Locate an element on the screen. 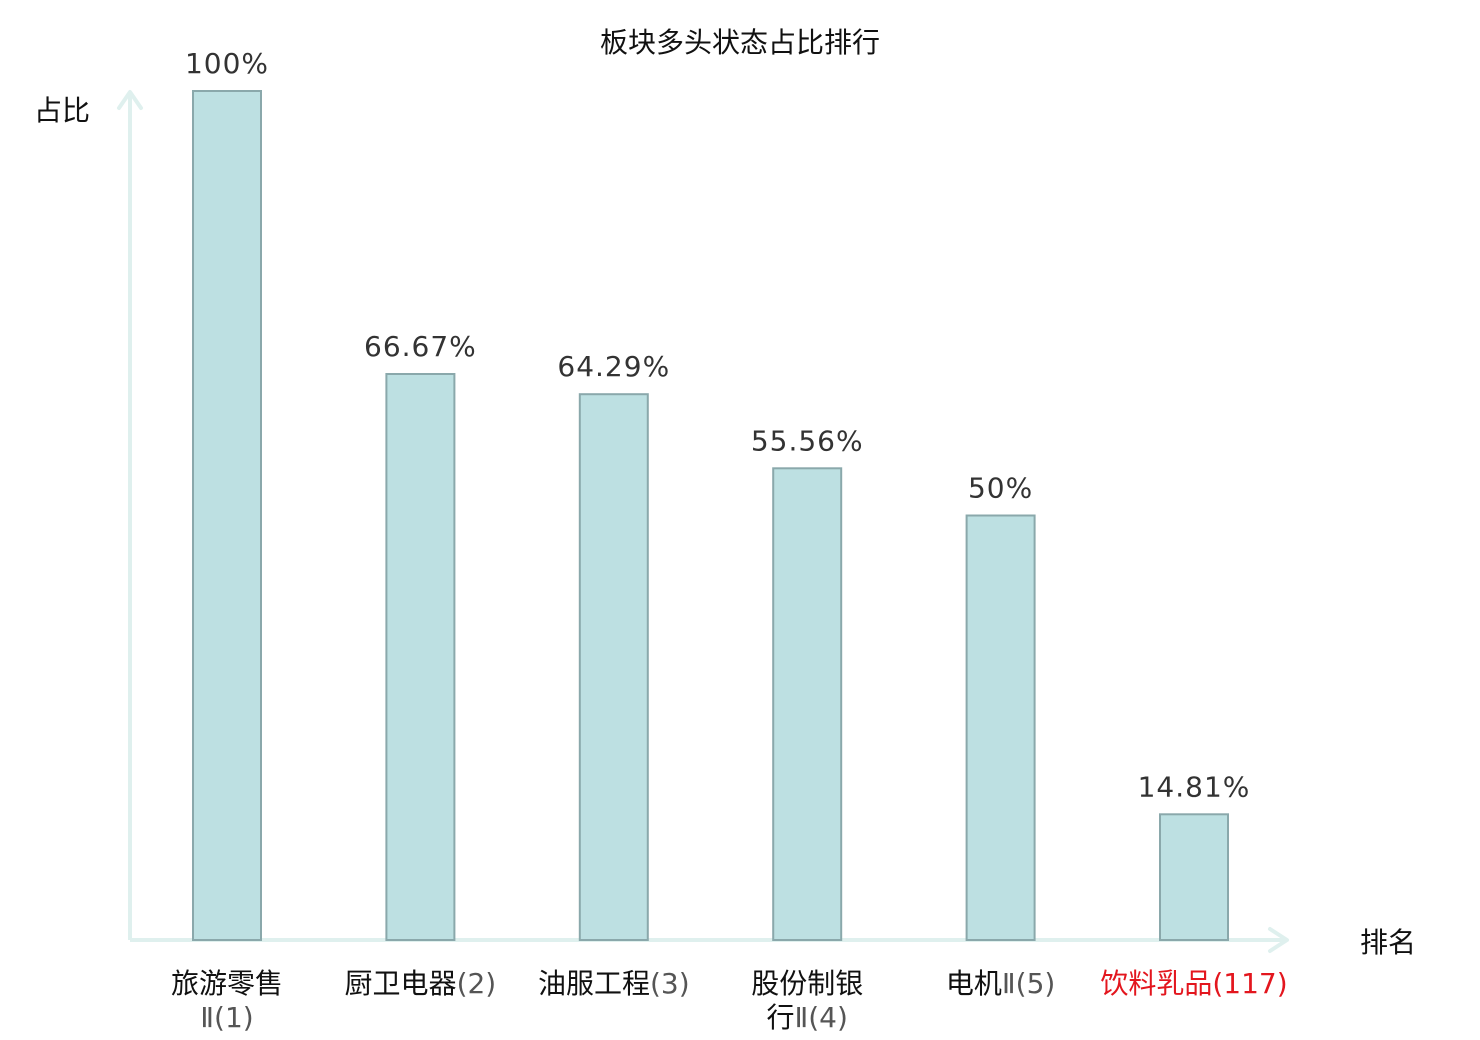  data-label: 66.67% is located at coordinates (420, 346).